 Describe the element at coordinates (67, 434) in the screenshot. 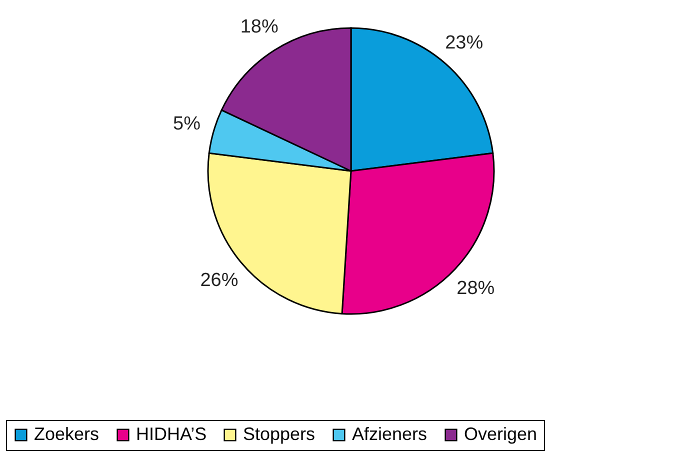

I see `legend-label: Zoekers` at that location.